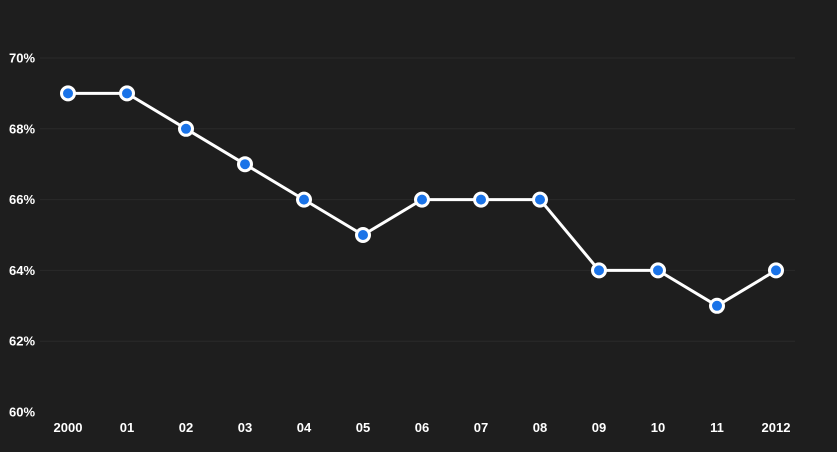 The height and width of the screenshot is (452, 837). What do you see at coordinates (22, 235) in the screenshot?
I see `y-axis: 60% 62% 64% 66% 68% 70%` at bounding box center [22, 235].